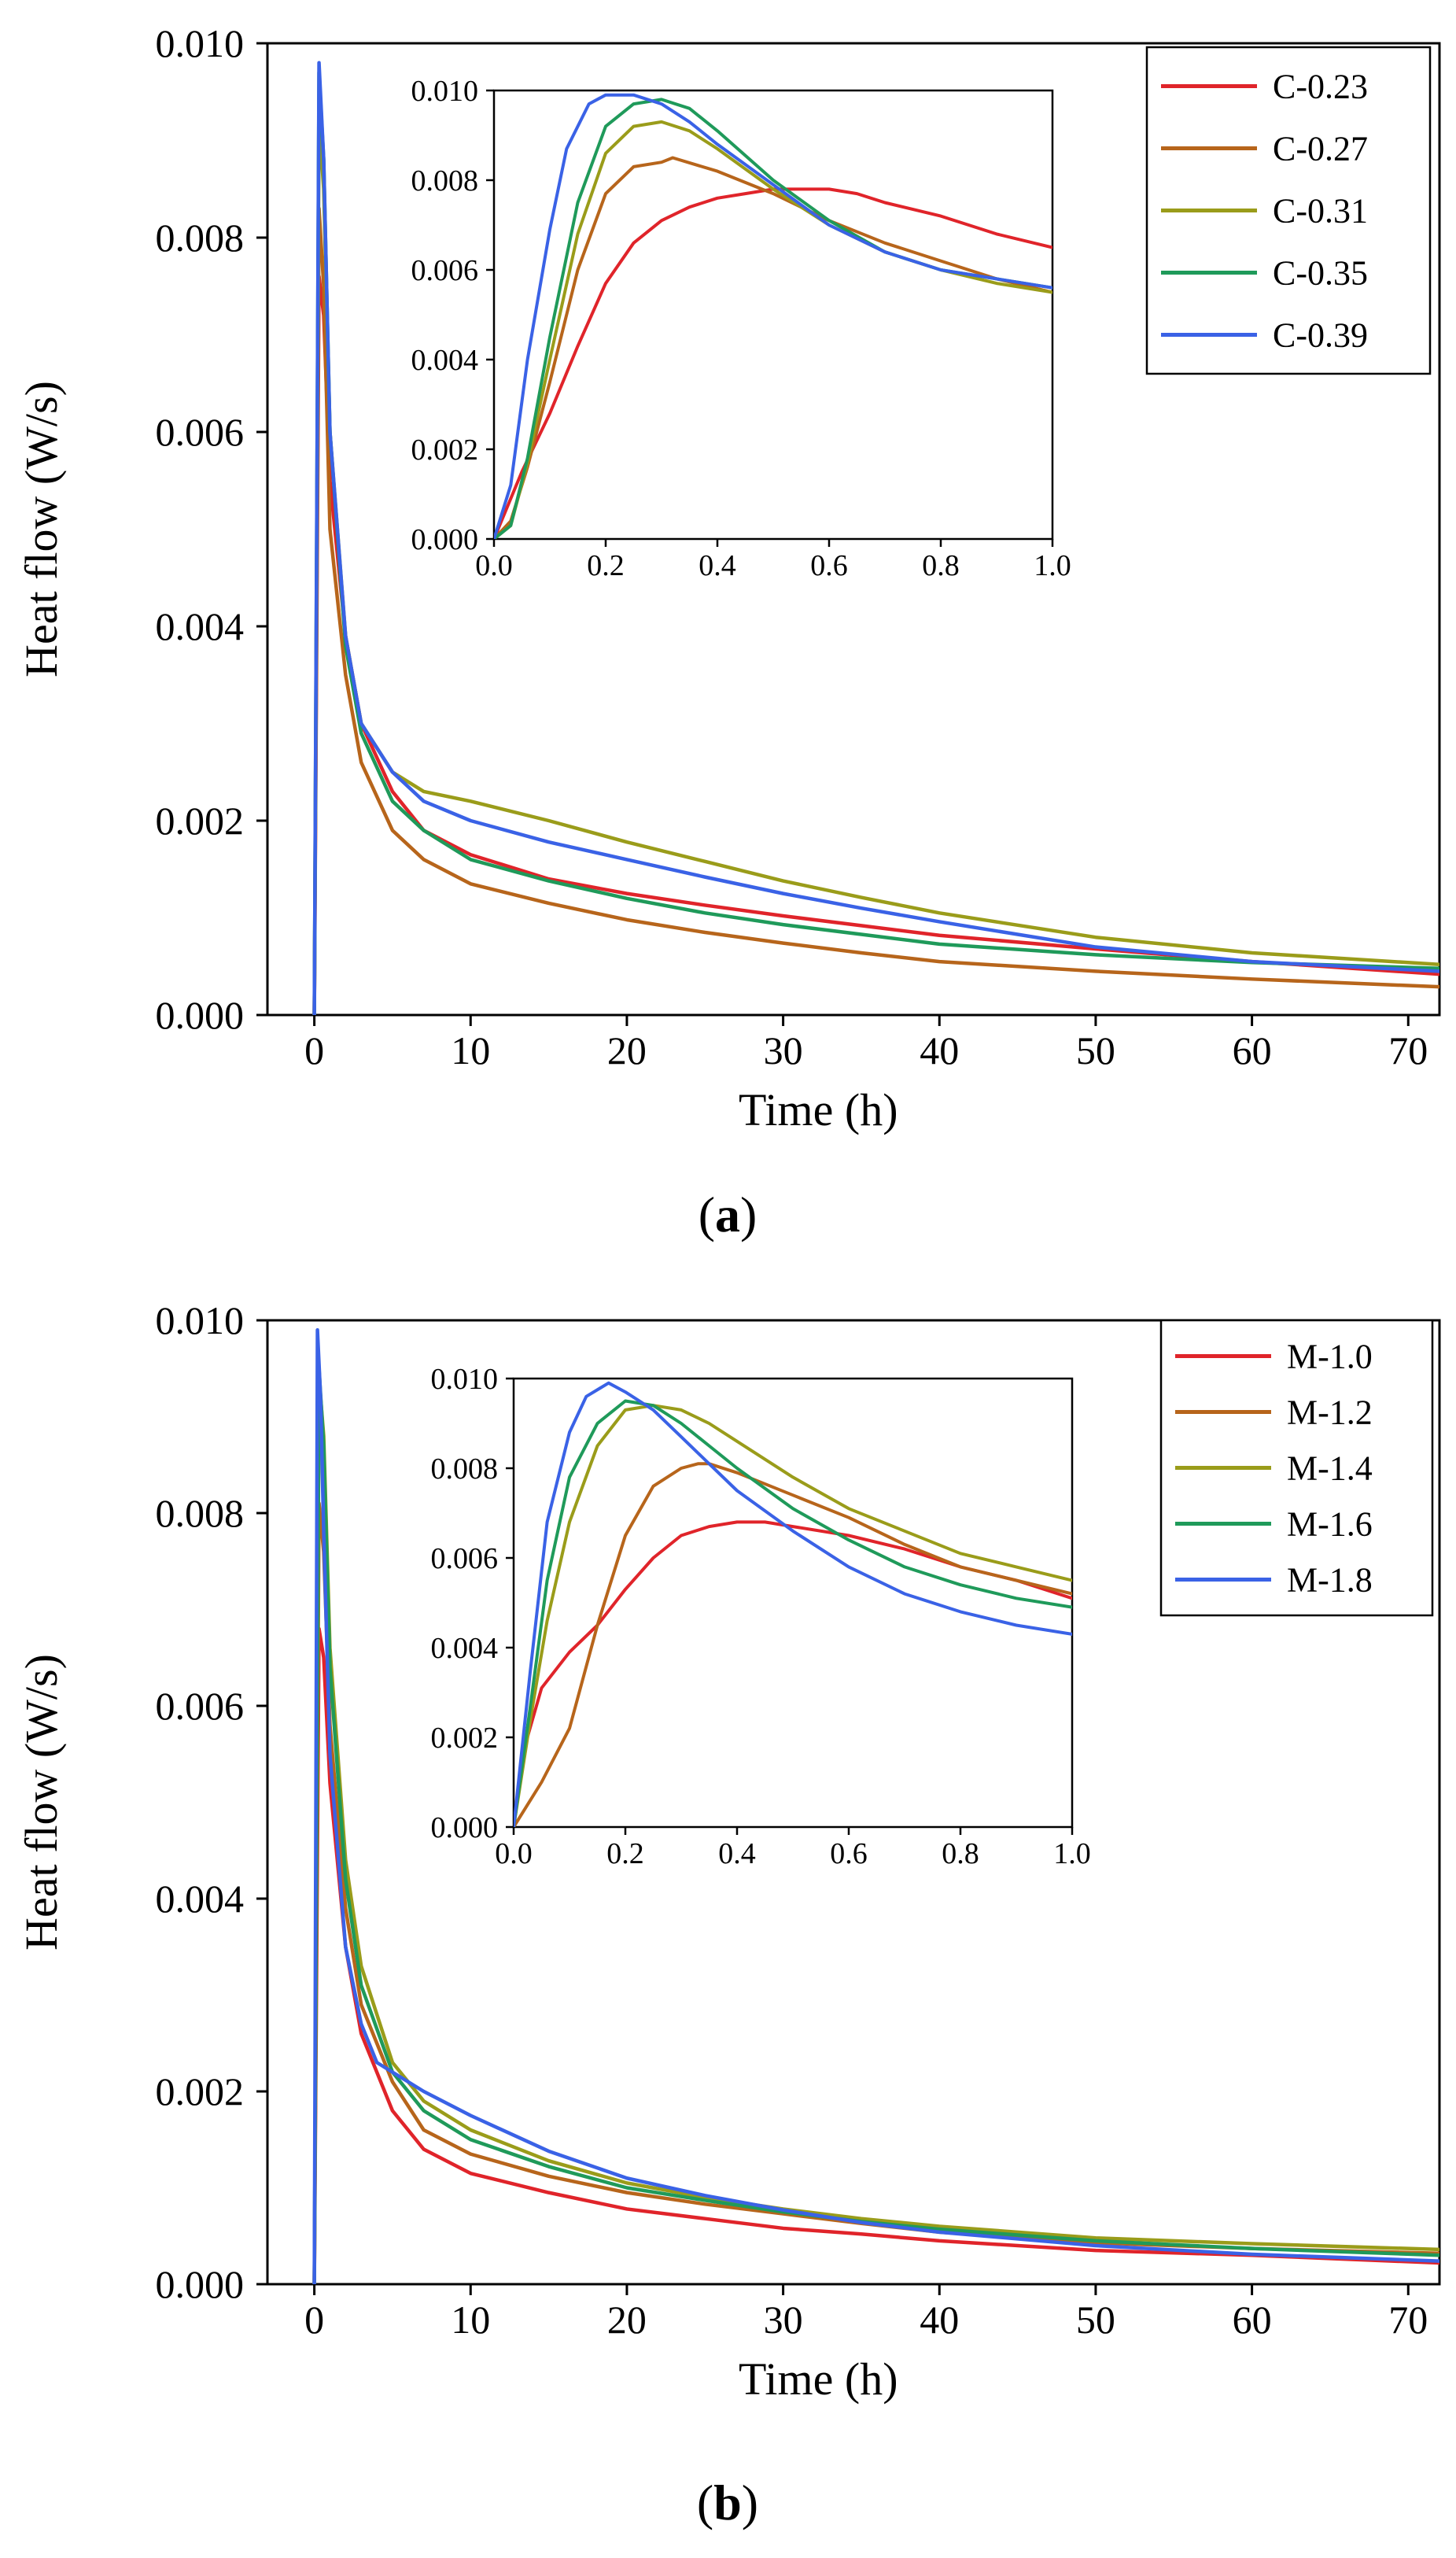 Image resolution: width=1456 pixels, height=2558 pixels. Describe the element at coordinates (1330, 1580) in the screenshot. I see `legend-label-M-1.8: M-1.8` at that location.